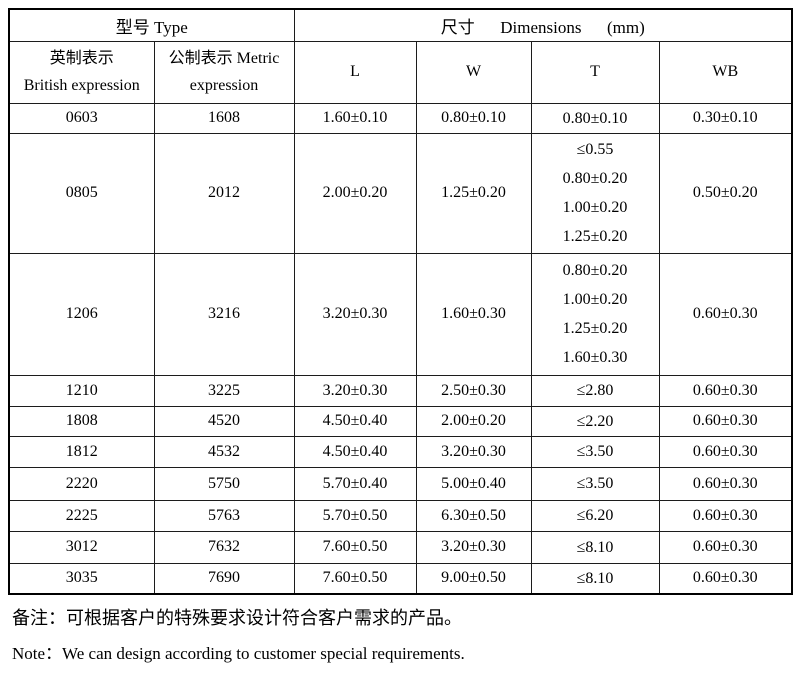 This screenshot has height=679, width=800. I want to click on table-header-row-group: 型号 Type 尺寸 Dimensions (mm), so click(400, 25).